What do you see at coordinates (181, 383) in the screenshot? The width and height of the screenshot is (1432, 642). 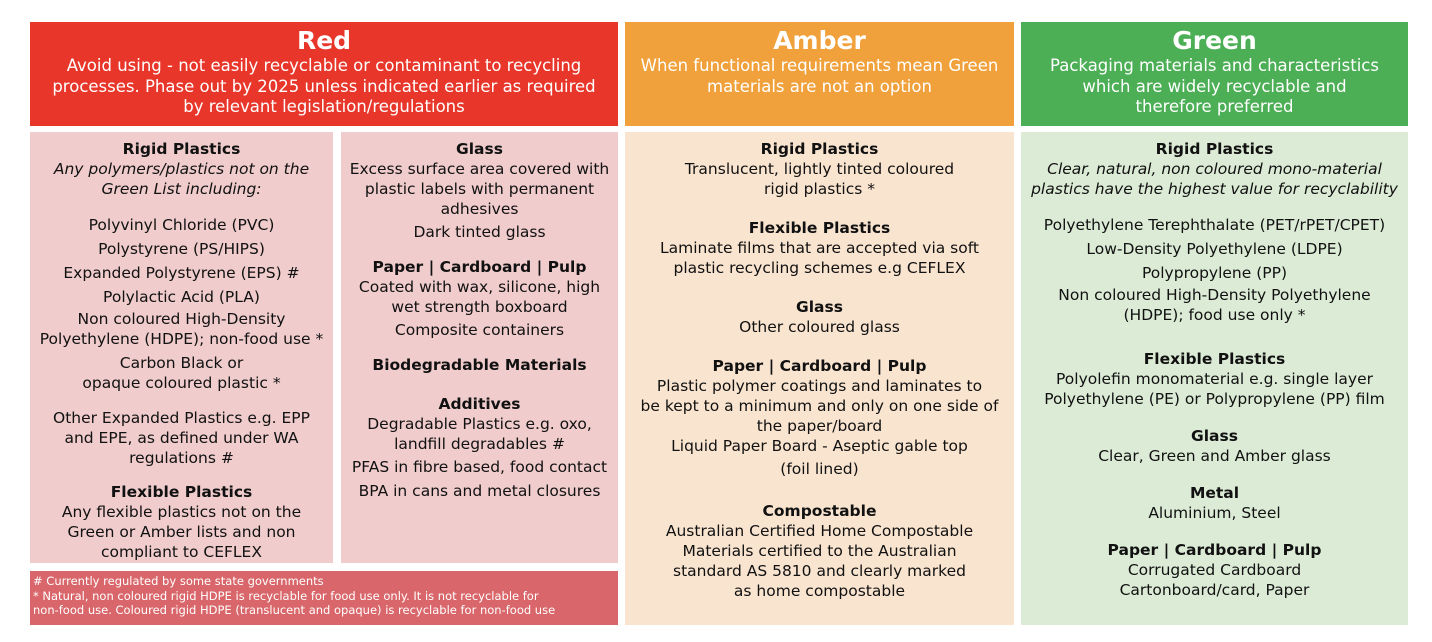 I see `red-carbon-item: opaque coloured plastic *` at bounding box center [181, 383].